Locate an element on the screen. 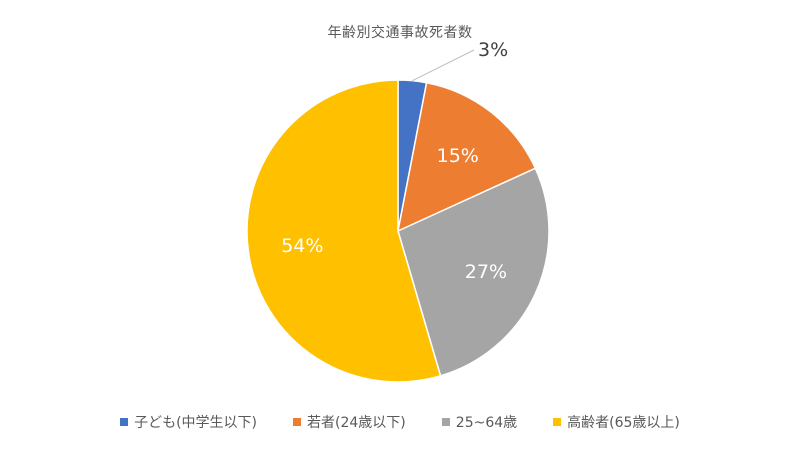 This screenshot has width=800, height=450. leader-line-children is located at coordinates (443, 65).